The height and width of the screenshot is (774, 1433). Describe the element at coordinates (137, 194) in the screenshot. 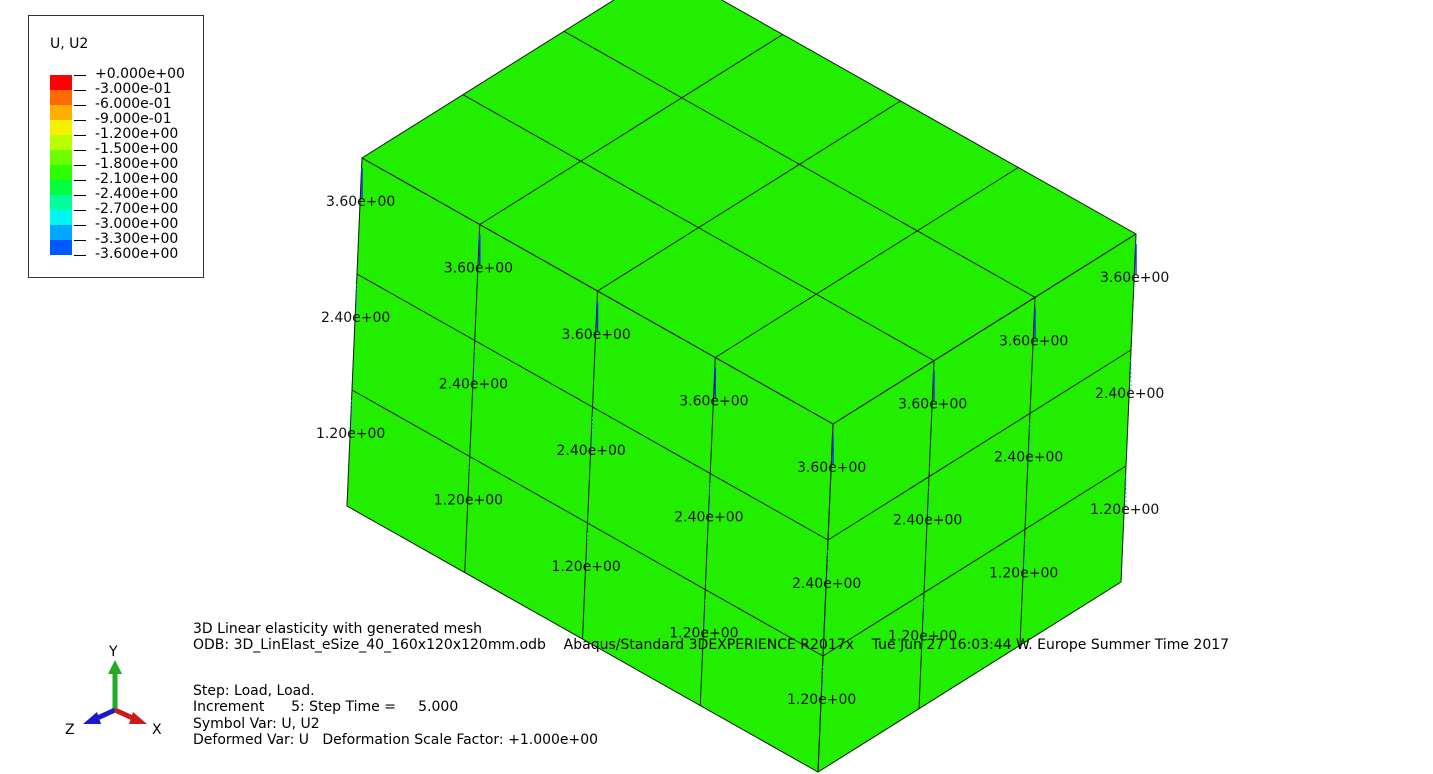

I see `legend-entry: -2.400e+00` at that location.